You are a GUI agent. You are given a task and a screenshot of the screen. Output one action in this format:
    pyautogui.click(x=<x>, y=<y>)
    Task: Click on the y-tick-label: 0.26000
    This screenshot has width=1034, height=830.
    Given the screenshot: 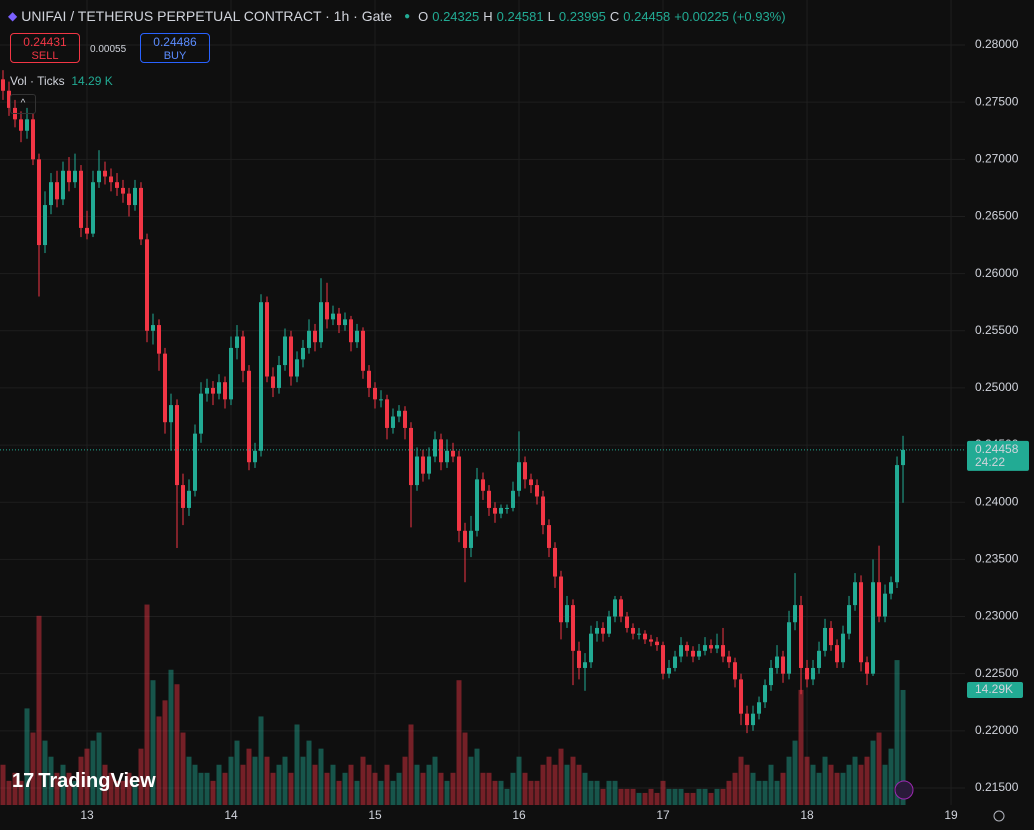 What is the action you would take?
    pyautogui.click(x=997, y=273)
    